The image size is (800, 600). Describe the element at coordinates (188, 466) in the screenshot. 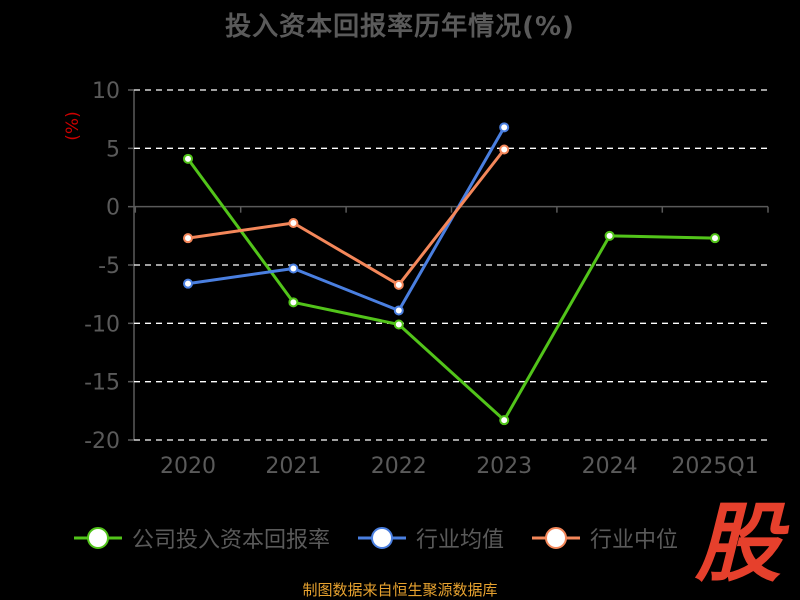

I see `x-tick-label: 2020` at that location.